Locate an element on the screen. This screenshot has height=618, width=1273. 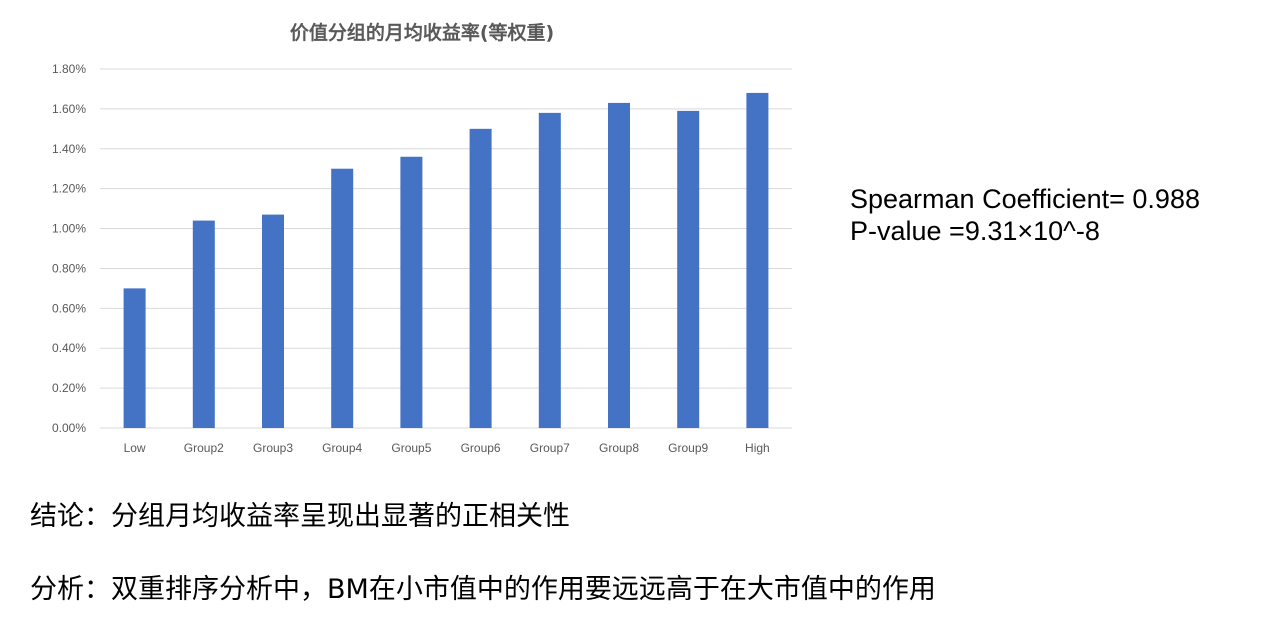
y-tick-label: 0.80% is located at coordinates (69, 268).